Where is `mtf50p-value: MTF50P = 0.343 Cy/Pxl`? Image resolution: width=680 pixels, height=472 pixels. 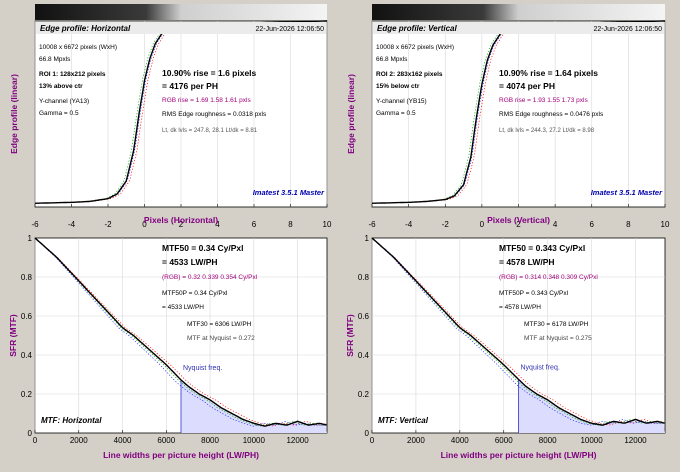 mtf50p-value: MTF50P = 0.343 Cy/Pxl is located at coordinates (534, 293).